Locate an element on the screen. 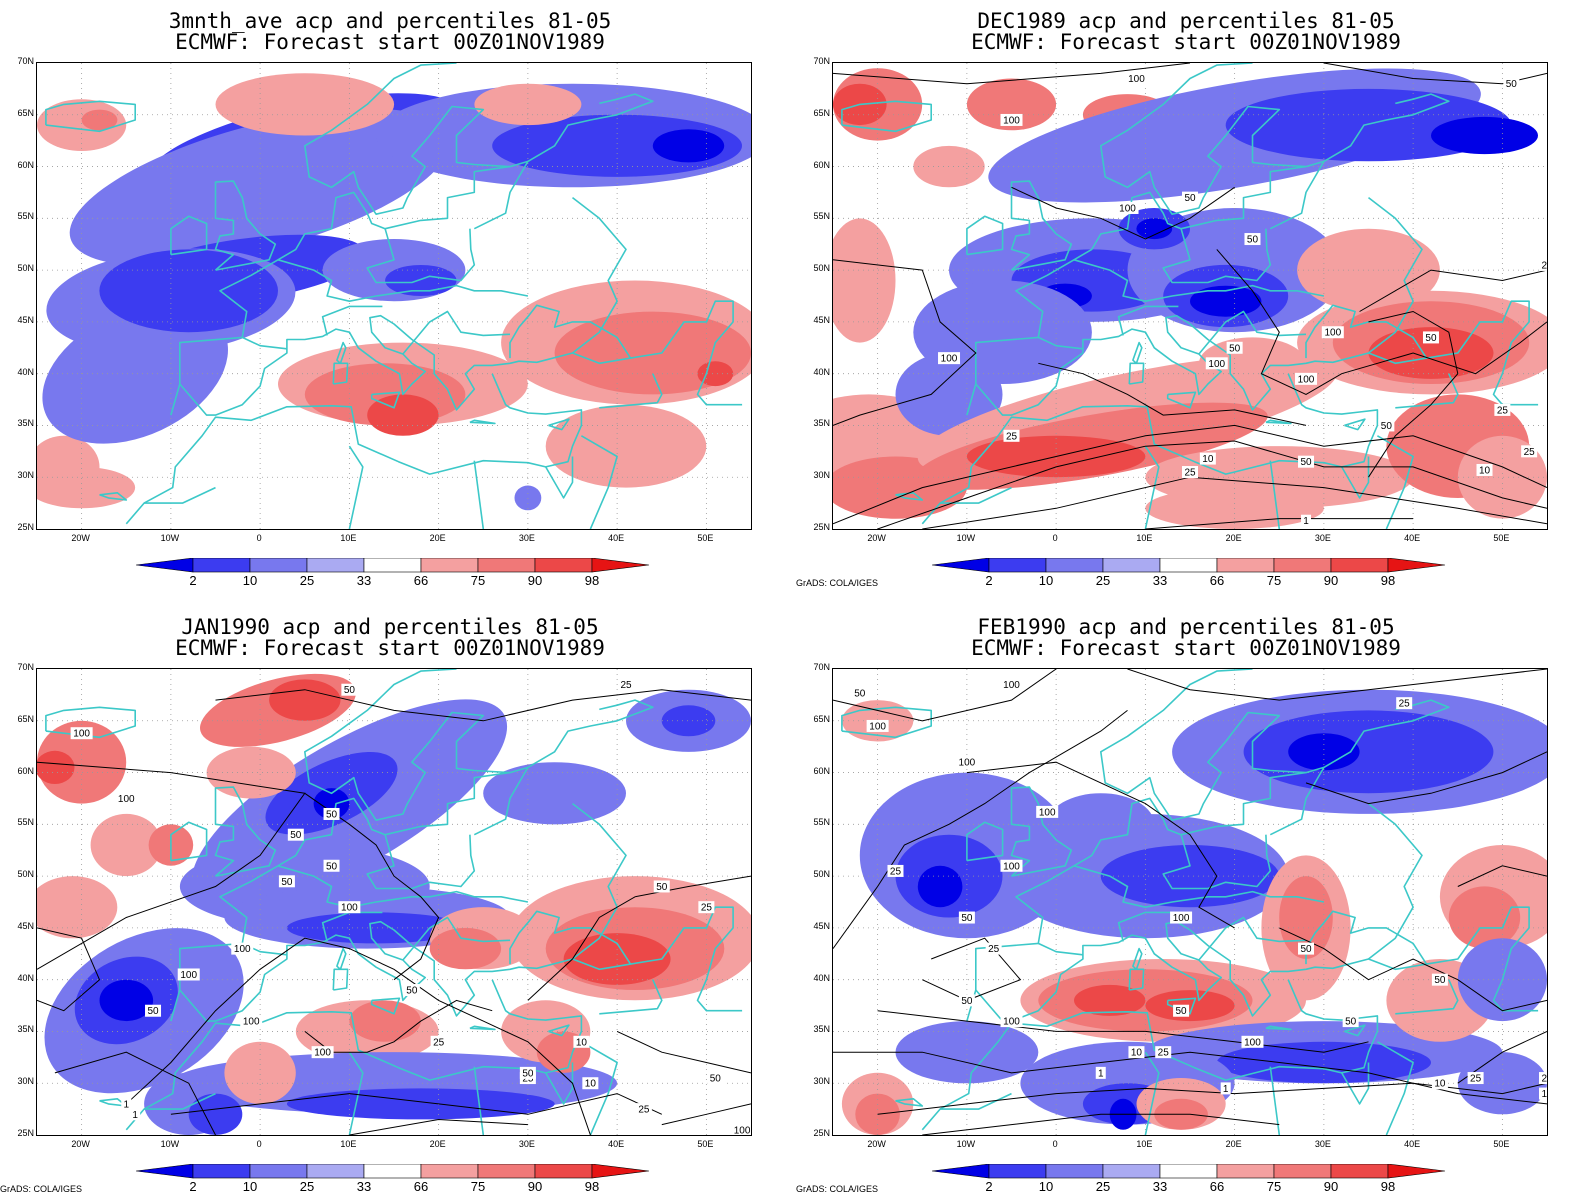  contour-label: 10 is located at coordinates (1137, 1053).